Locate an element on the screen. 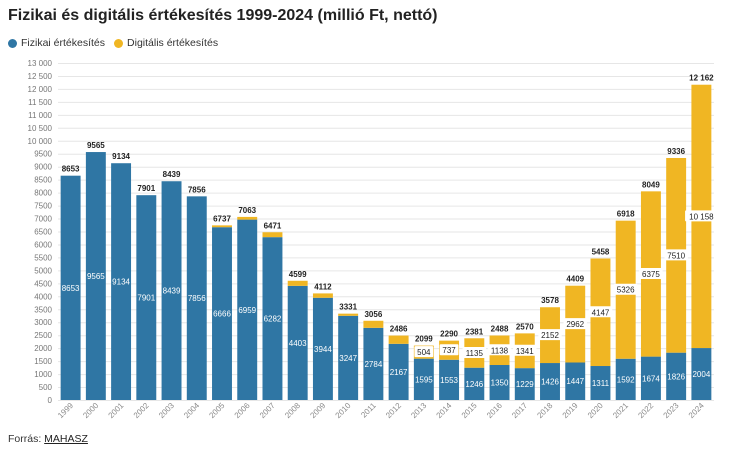 The height and width of the screenshot is (452, 730). y-tick-label: 13 000 is located at coordinates (40, 63).